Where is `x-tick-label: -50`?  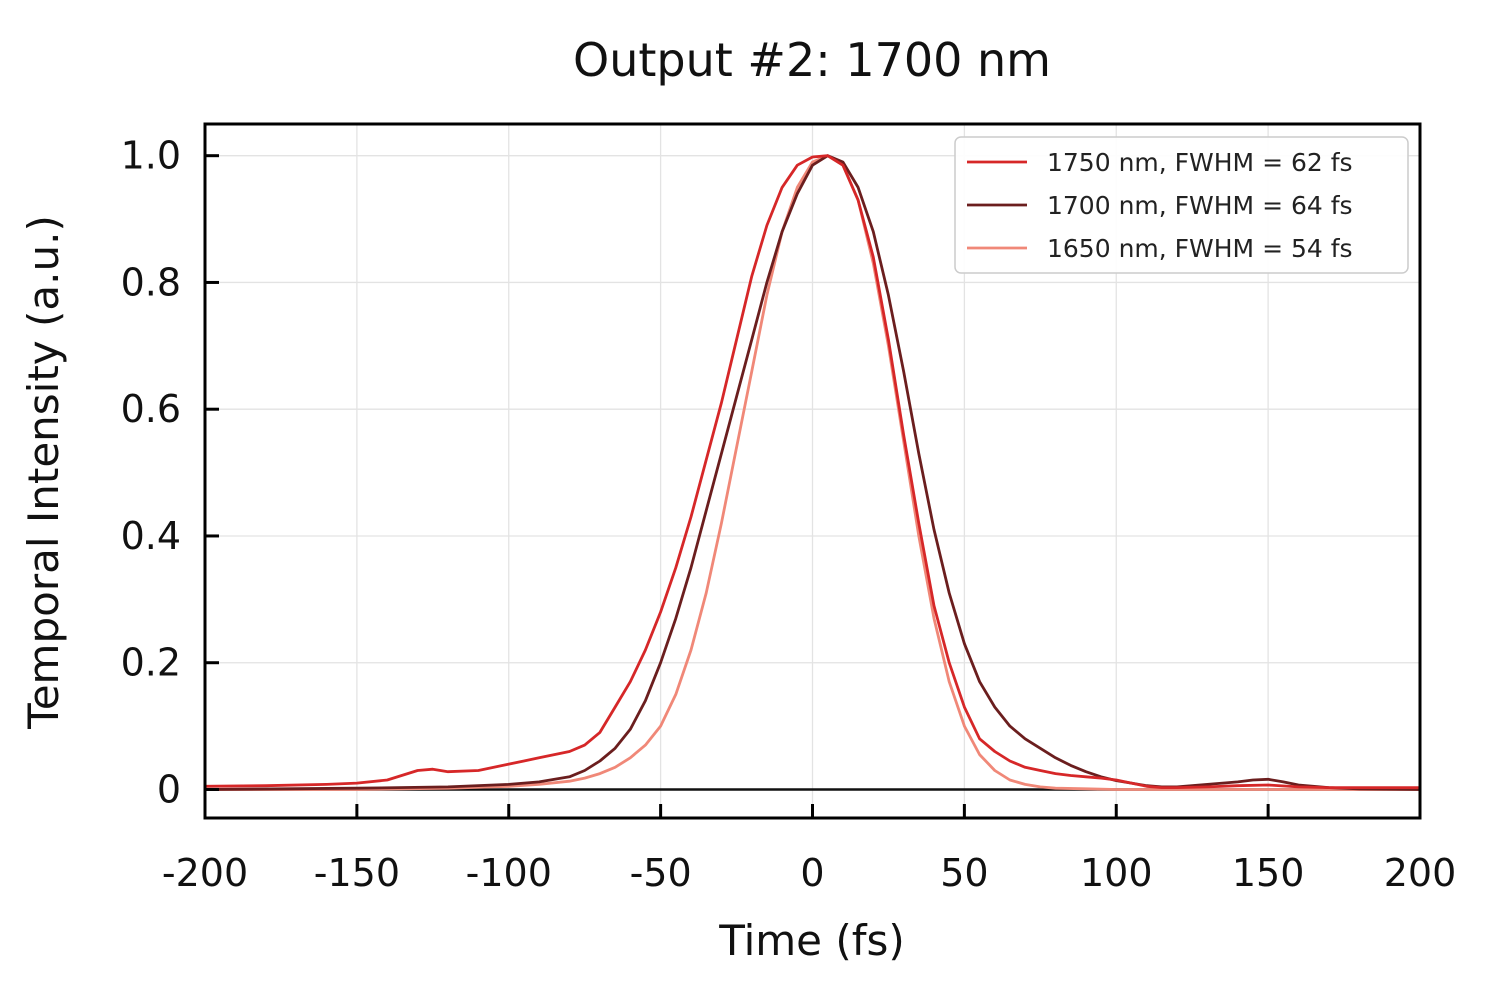
x-tick-label: -50 is located at coordinates (661, 873).